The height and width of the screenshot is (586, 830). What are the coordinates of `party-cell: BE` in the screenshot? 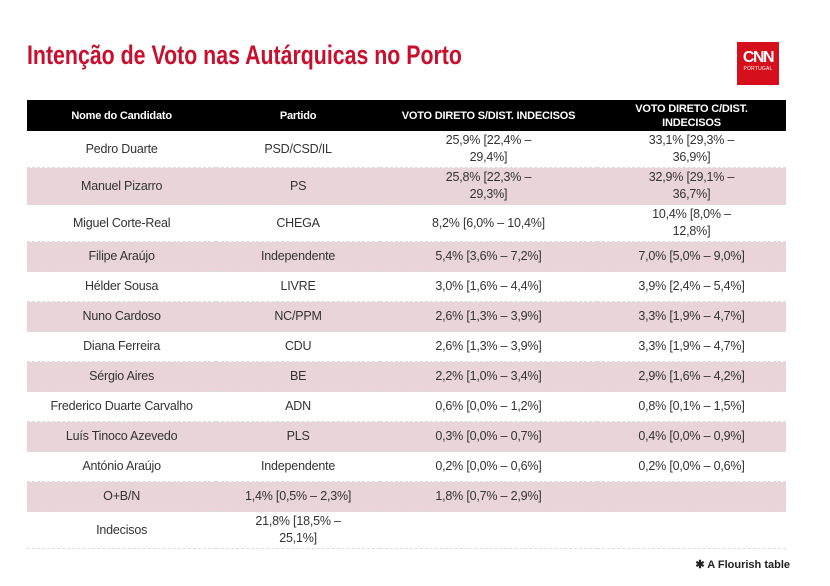 It's located at (298, 376).